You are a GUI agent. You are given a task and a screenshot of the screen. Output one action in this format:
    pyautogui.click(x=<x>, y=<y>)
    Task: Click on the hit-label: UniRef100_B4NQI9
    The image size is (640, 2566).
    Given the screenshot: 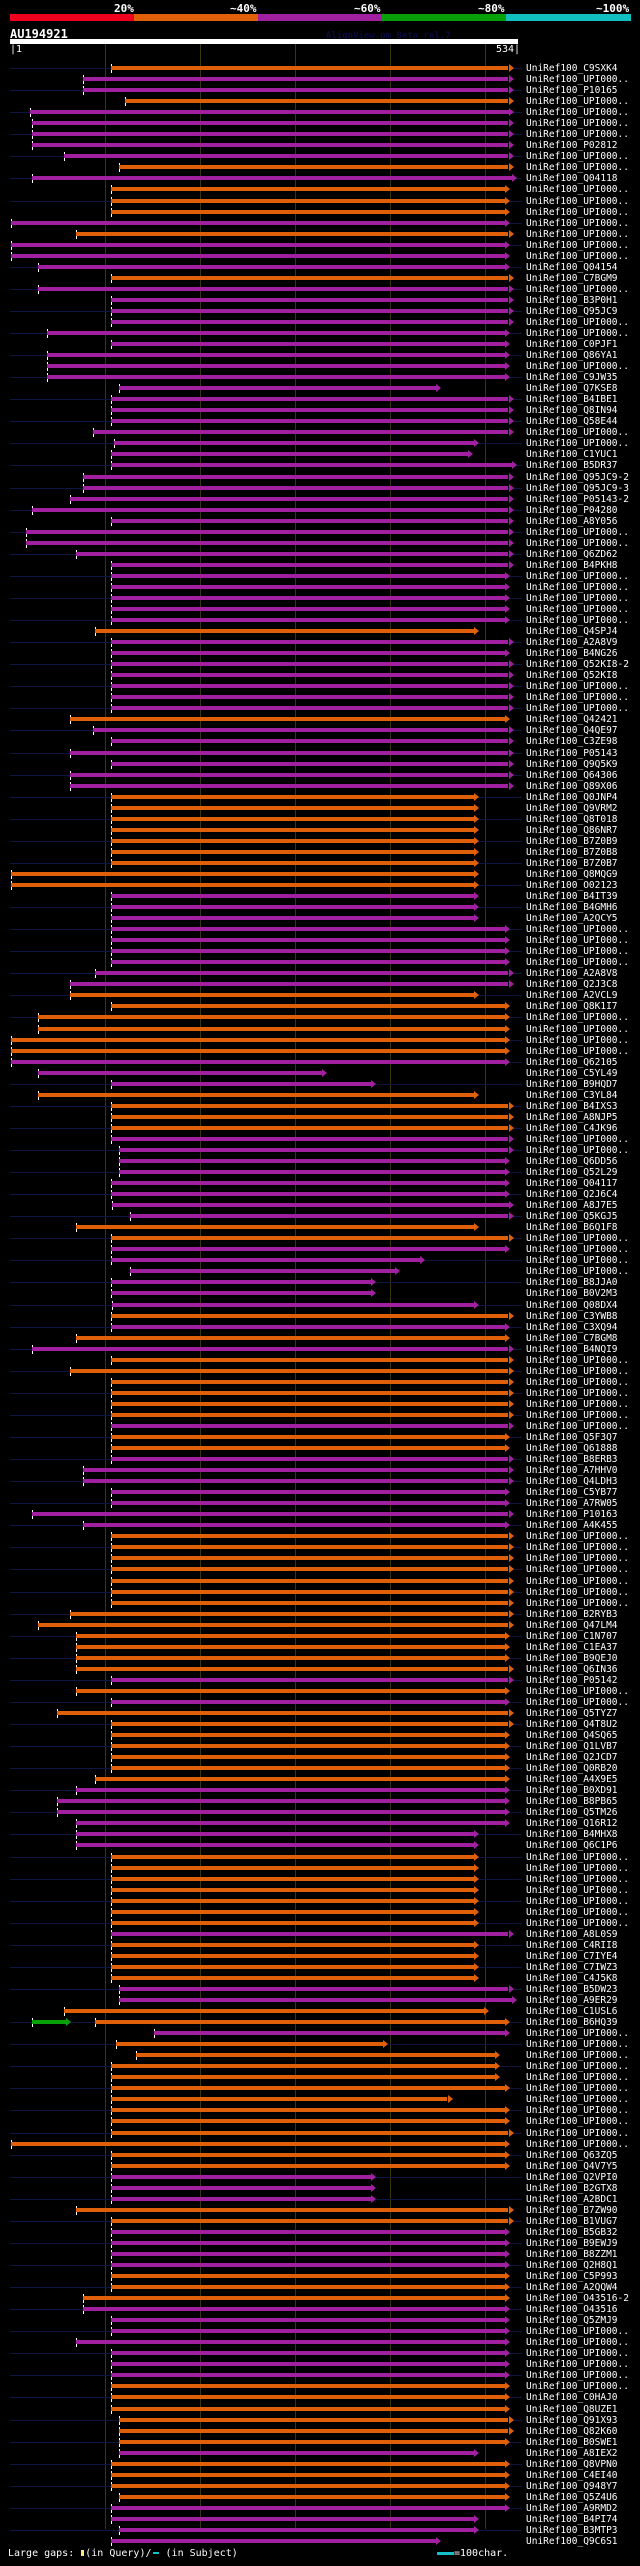 What is the action you would take?
    pyautogui.click(x=572, y=1349)
    